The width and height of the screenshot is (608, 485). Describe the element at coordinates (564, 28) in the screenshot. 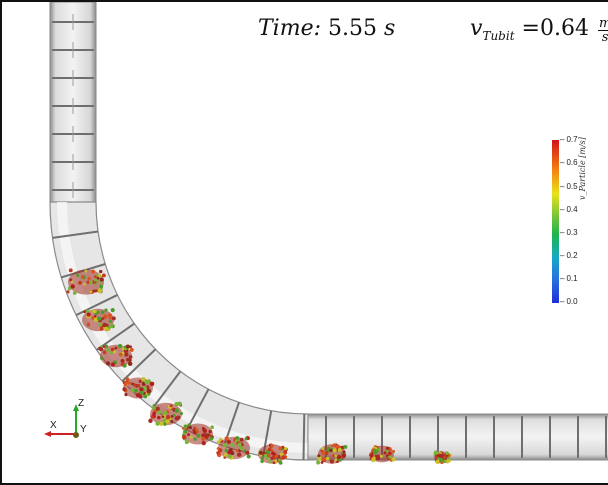

I see `velocity-value: 0.64` at that location.